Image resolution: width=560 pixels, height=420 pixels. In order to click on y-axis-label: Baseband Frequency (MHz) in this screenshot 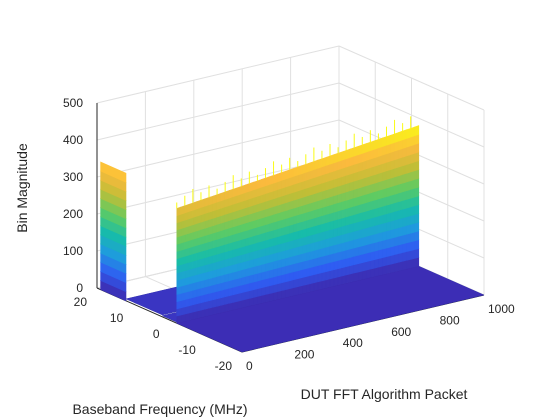, I will do `click(159, 409)`.